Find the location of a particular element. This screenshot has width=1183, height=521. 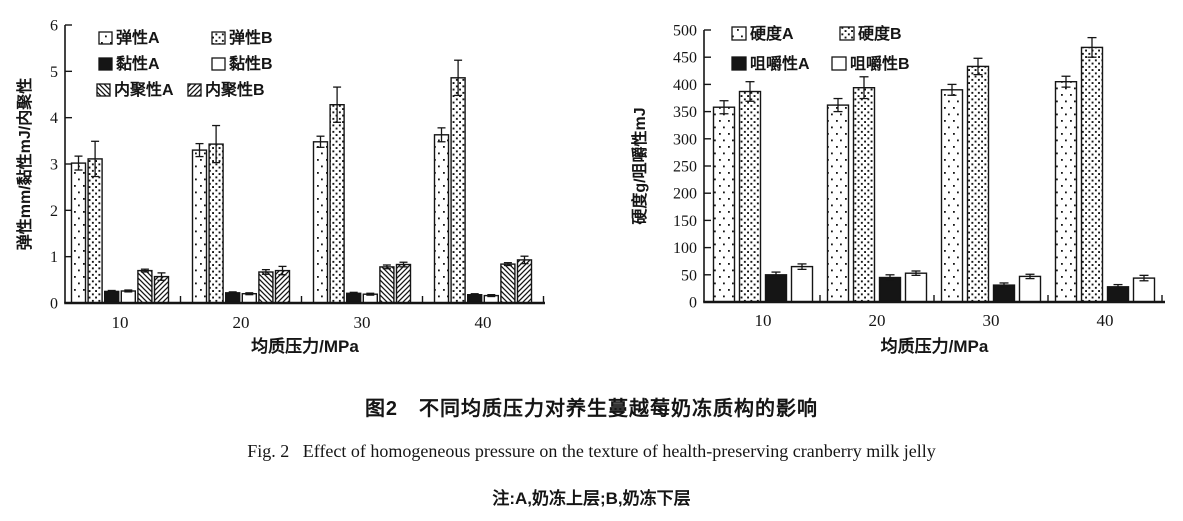

bar-弹性A-40 is located at coordinates (441, 219).